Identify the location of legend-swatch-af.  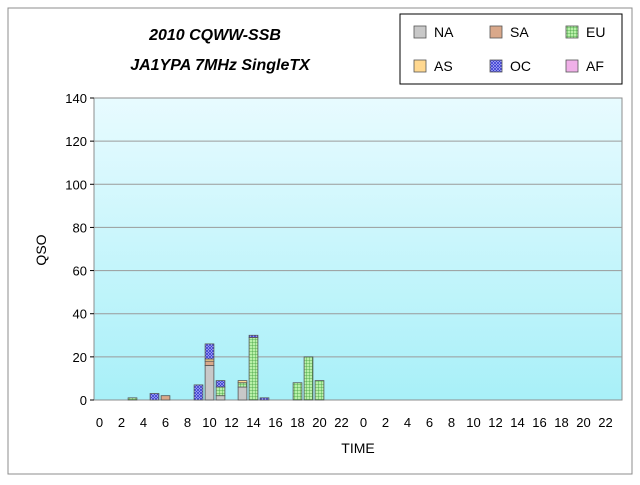
(572, 66).